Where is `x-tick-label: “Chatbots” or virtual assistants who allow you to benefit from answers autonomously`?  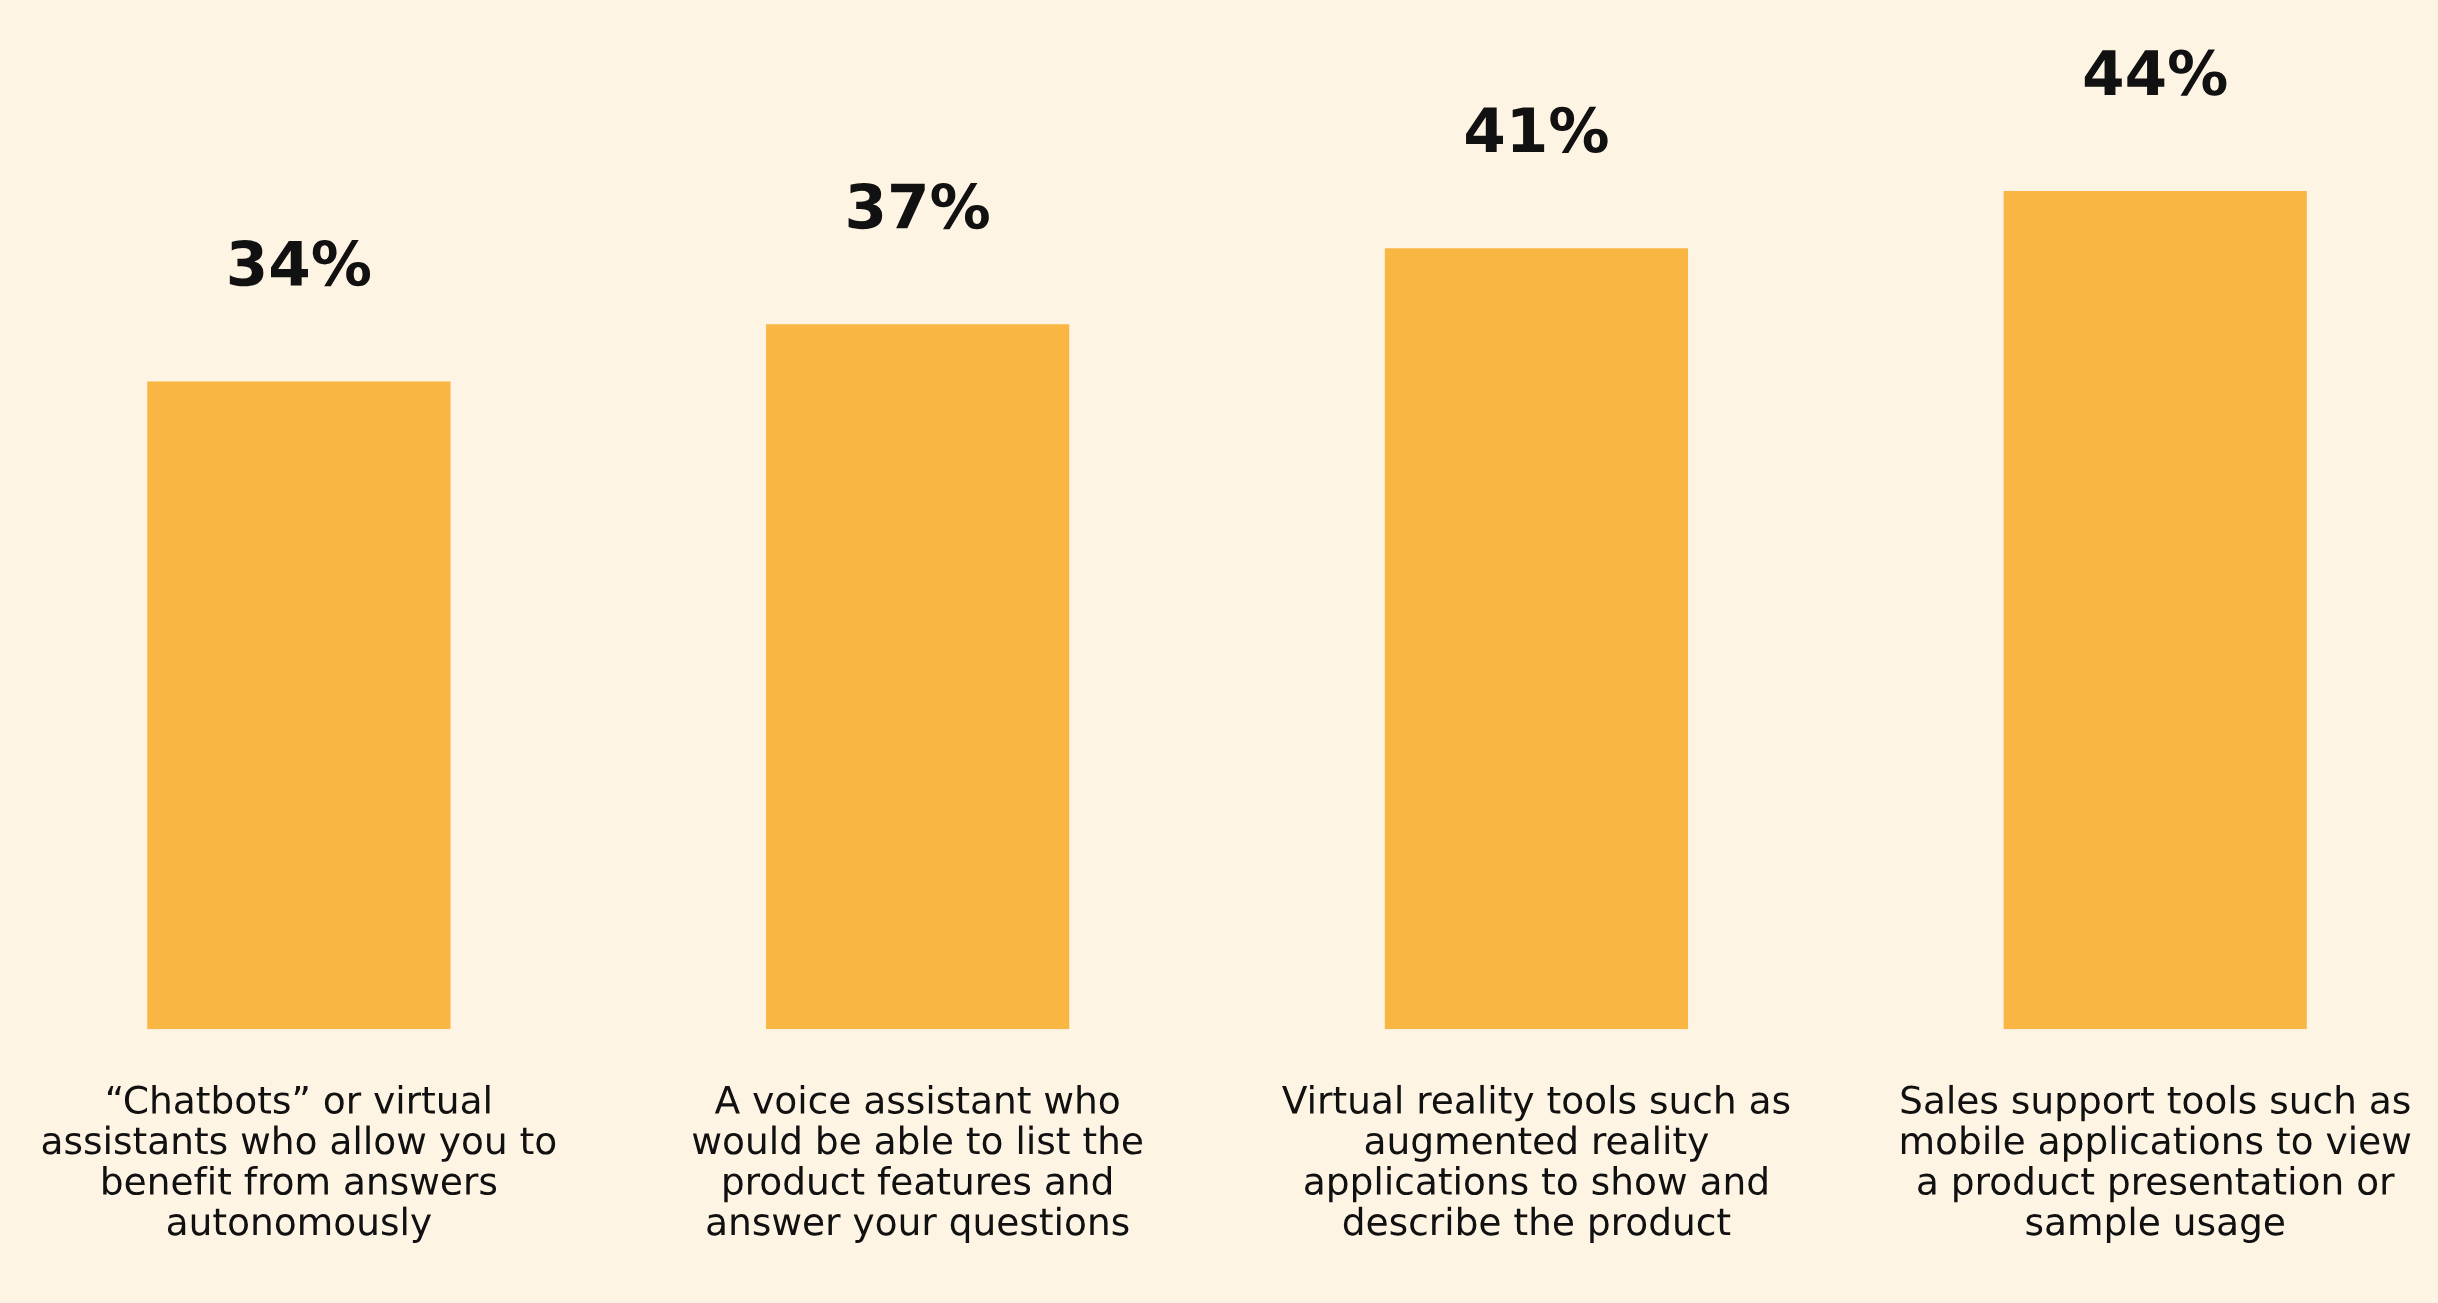 x-tick-label: “Chatbots” or virtual assistants who allow you to benefit from answers autonomously is located at coordinates (299, 1163).